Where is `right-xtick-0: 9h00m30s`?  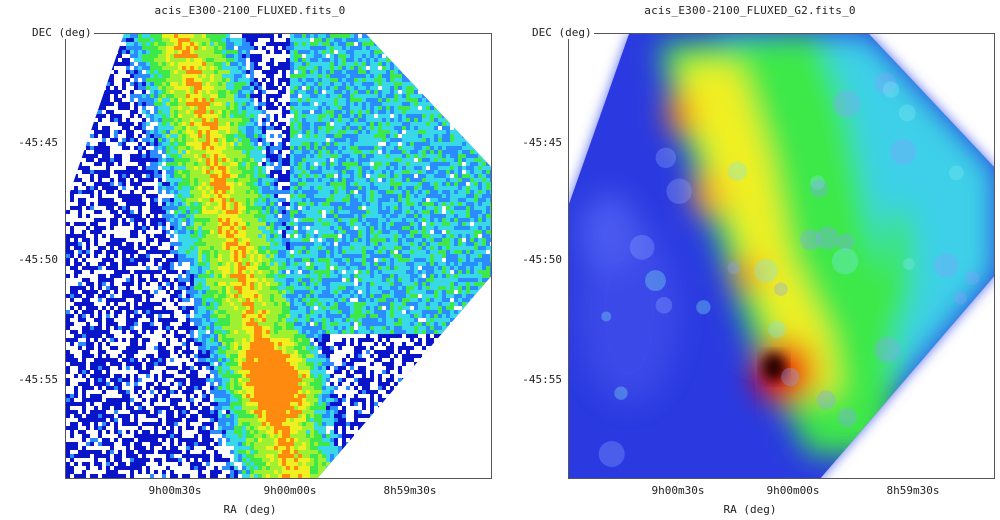 right-xtick-0: 9h00m30s is located at coordinates (678, 490).